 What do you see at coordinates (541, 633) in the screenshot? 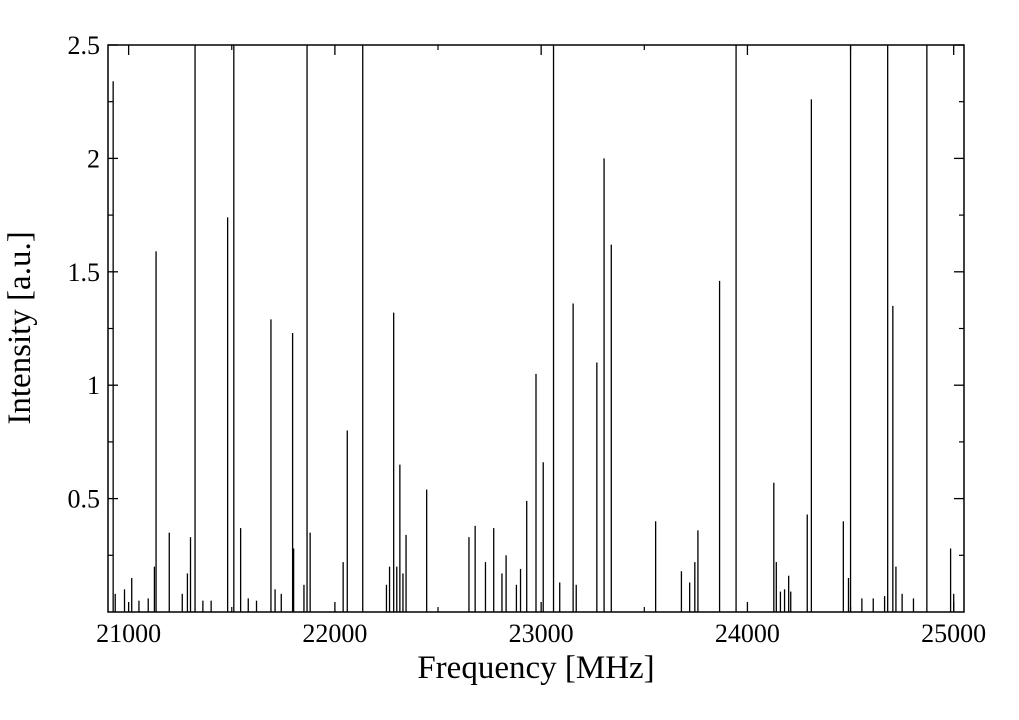
I see `x-tick-label: 23000` at bounding box center [541, 633].